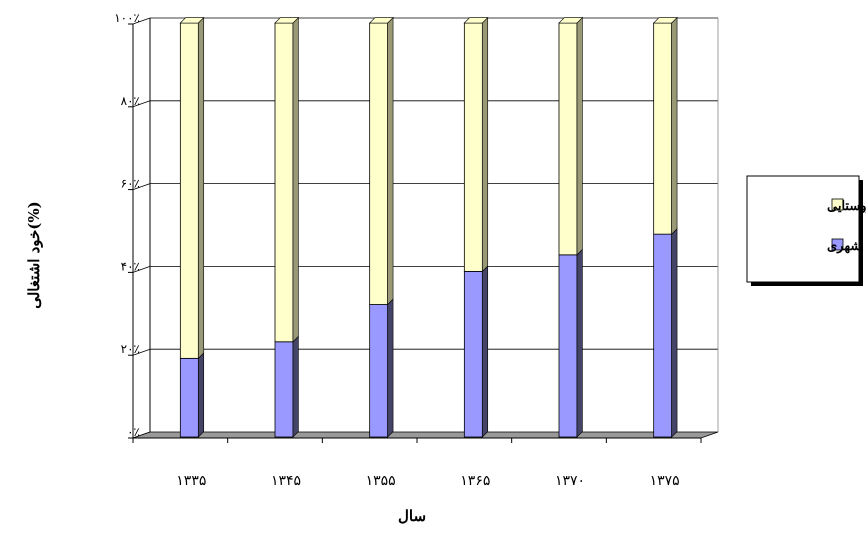  What do you see at coordinates (412, 516) in the screenshot?
I see `x-axis-title: سال` at bounding box center [412, 516].